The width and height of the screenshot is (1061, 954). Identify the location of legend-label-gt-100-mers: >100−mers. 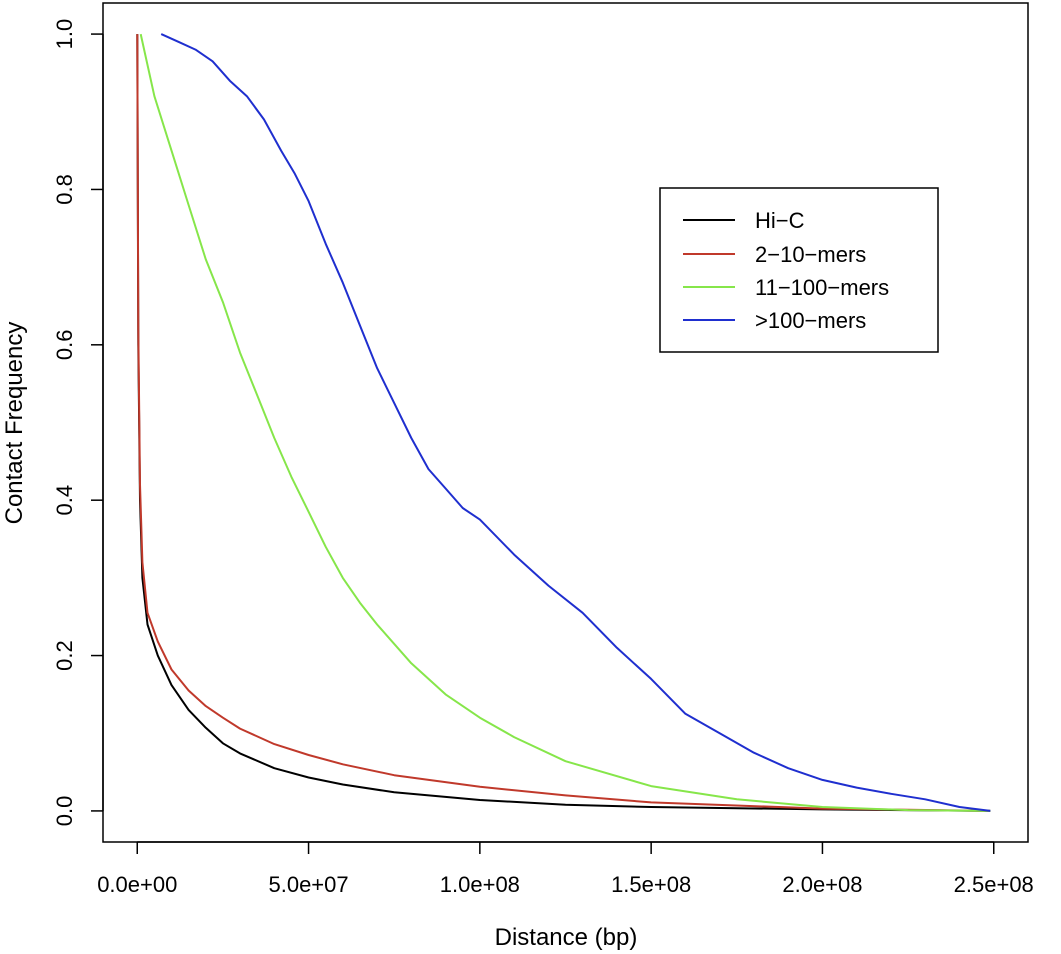
(810, 320).